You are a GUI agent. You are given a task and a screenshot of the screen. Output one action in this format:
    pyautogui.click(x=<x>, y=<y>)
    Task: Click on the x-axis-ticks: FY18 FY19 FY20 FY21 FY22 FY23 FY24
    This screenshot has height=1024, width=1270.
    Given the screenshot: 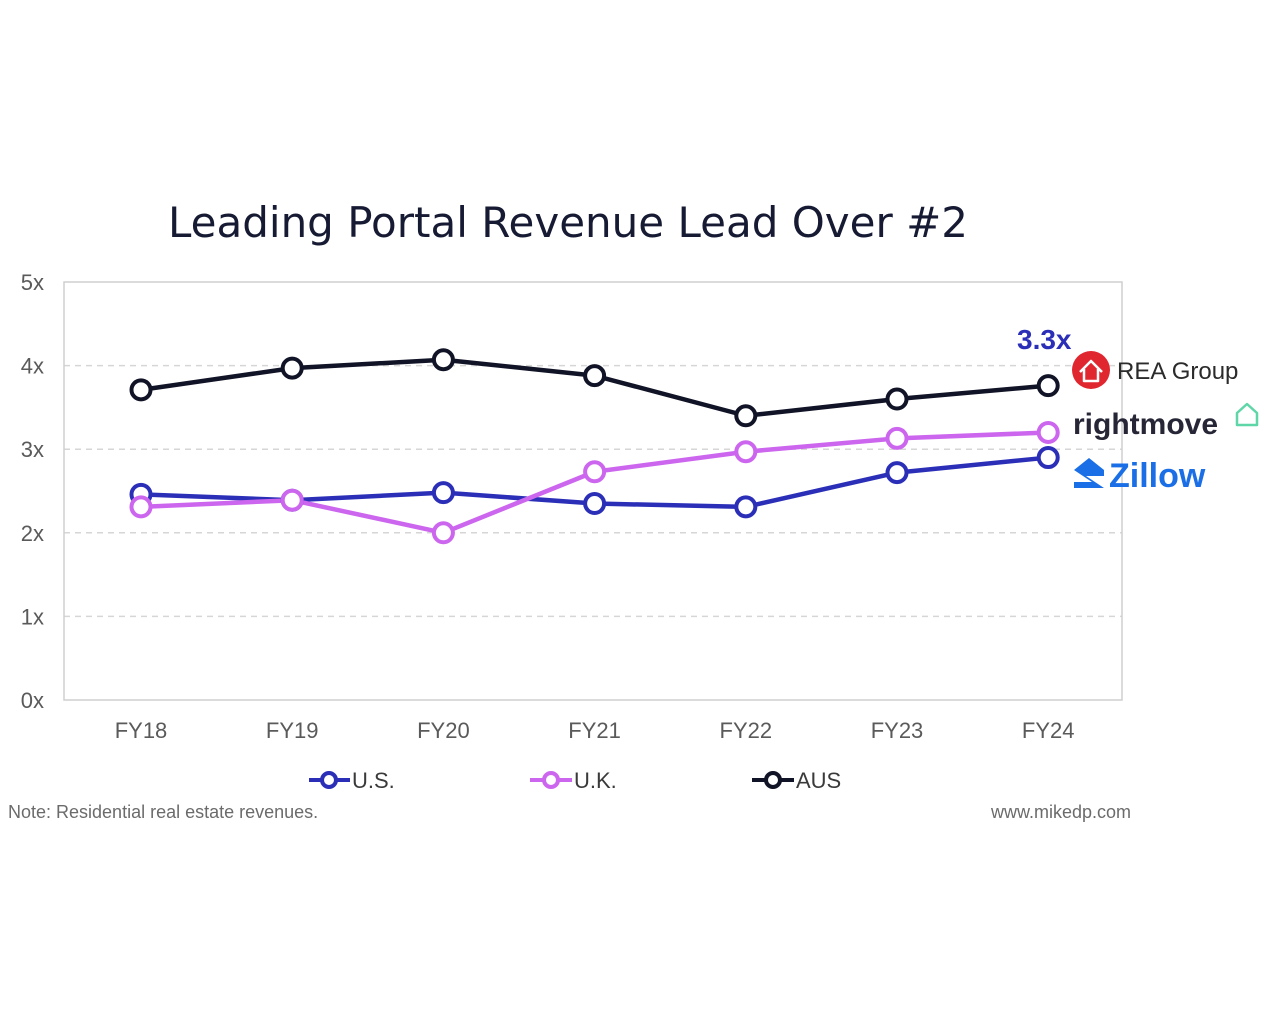 What is the action you would take?
    pyautogui.click(x=595, y=730)
    